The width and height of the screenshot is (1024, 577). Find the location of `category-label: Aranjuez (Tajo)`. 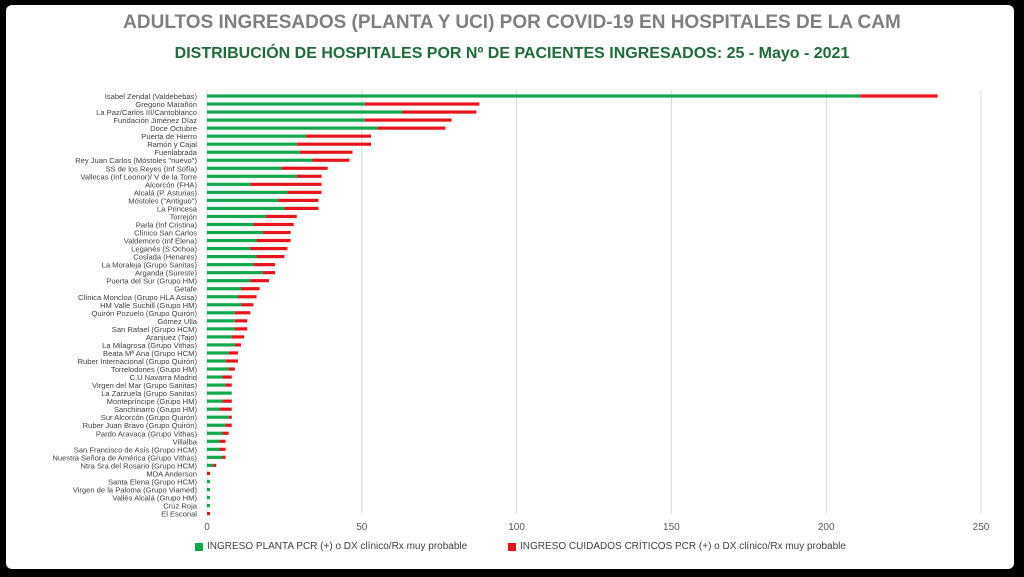

category-label: Aranjuez (Tajo) is located at coordinates (172, 337).